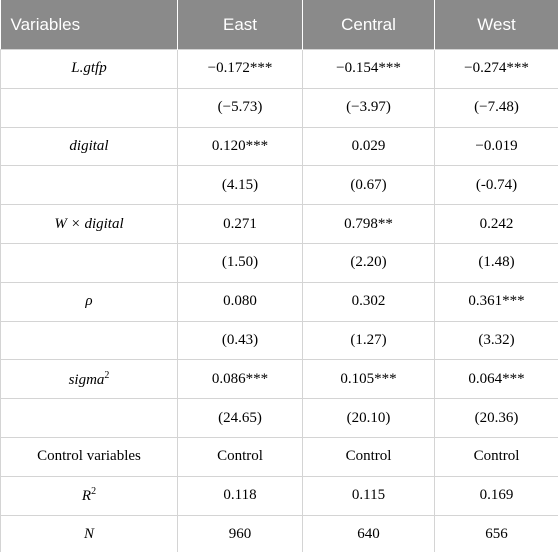  I want to click on table-row: W × digital 0.271 0.798** 0.242, so click(279, 224).